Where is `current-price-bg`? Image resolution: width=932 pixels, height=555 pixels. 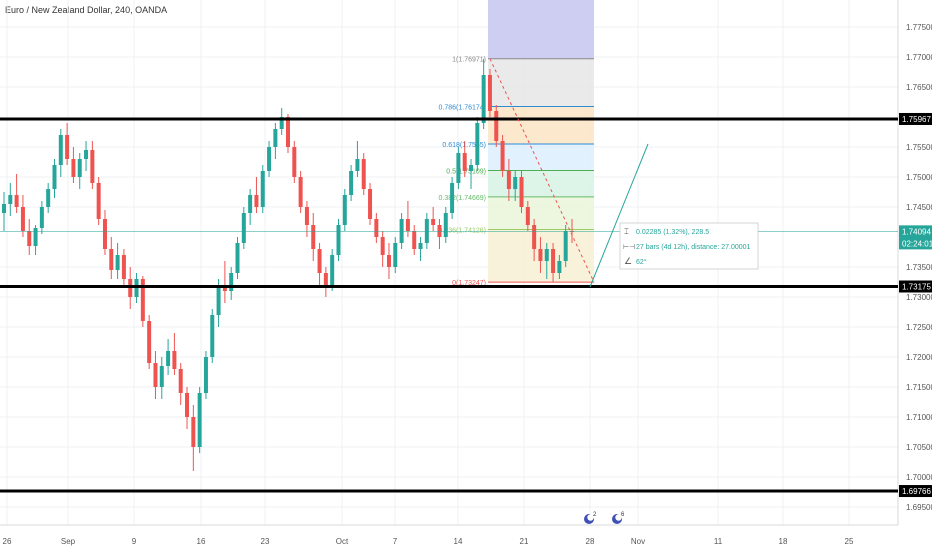
current-price-bg is located at coordinates (915, 237).